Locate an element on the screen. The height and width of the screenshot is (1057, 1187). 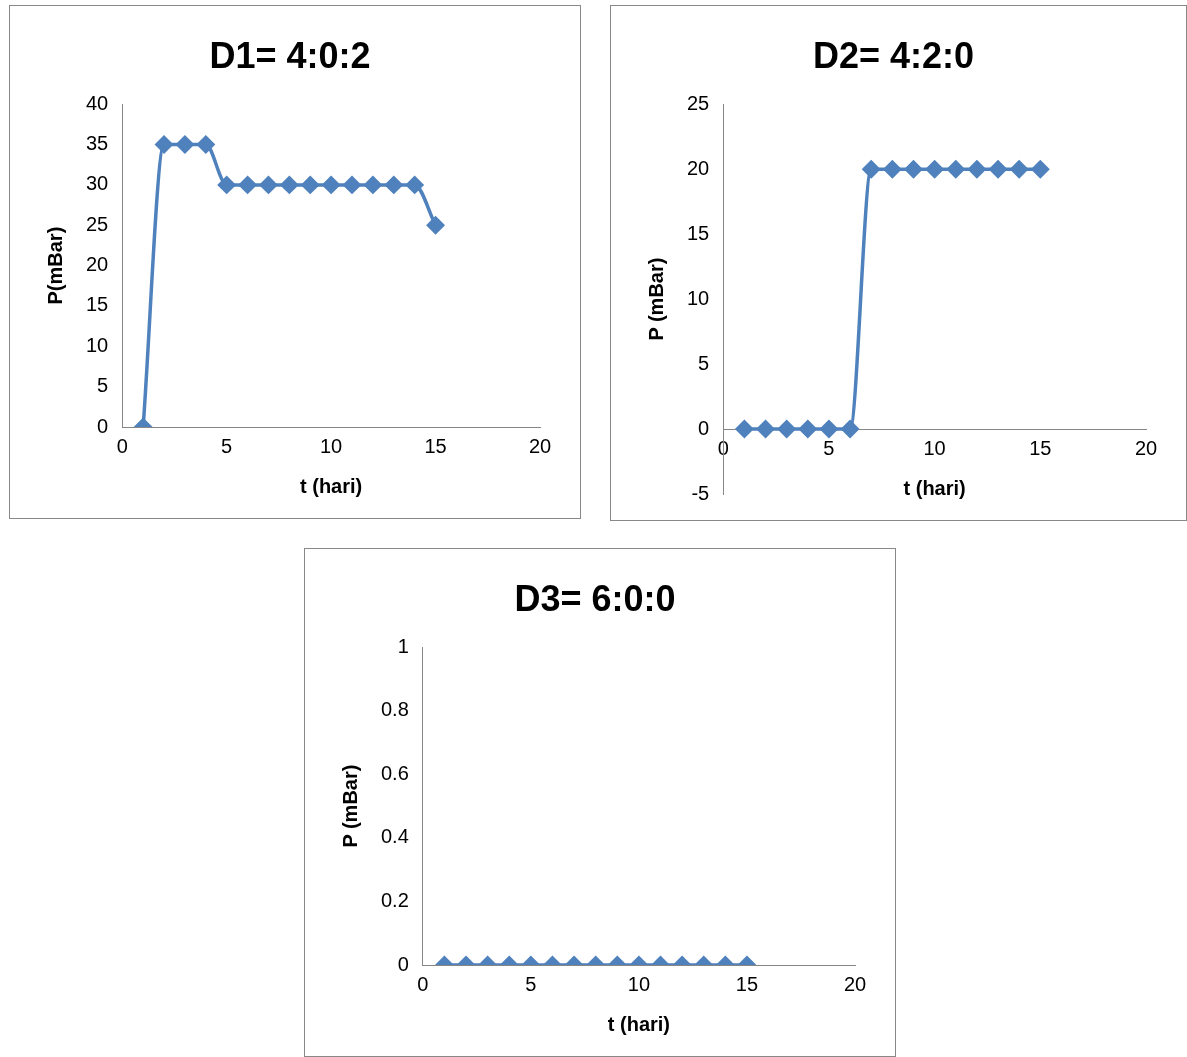
y-tick-label: 0.6 is located at coordinates (394, 772).